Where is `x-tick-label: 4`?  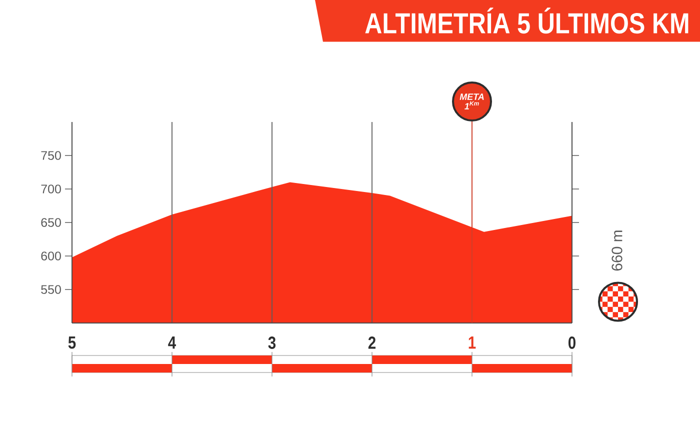 x-tick-label: 4 is located at coordinates (172, 342).